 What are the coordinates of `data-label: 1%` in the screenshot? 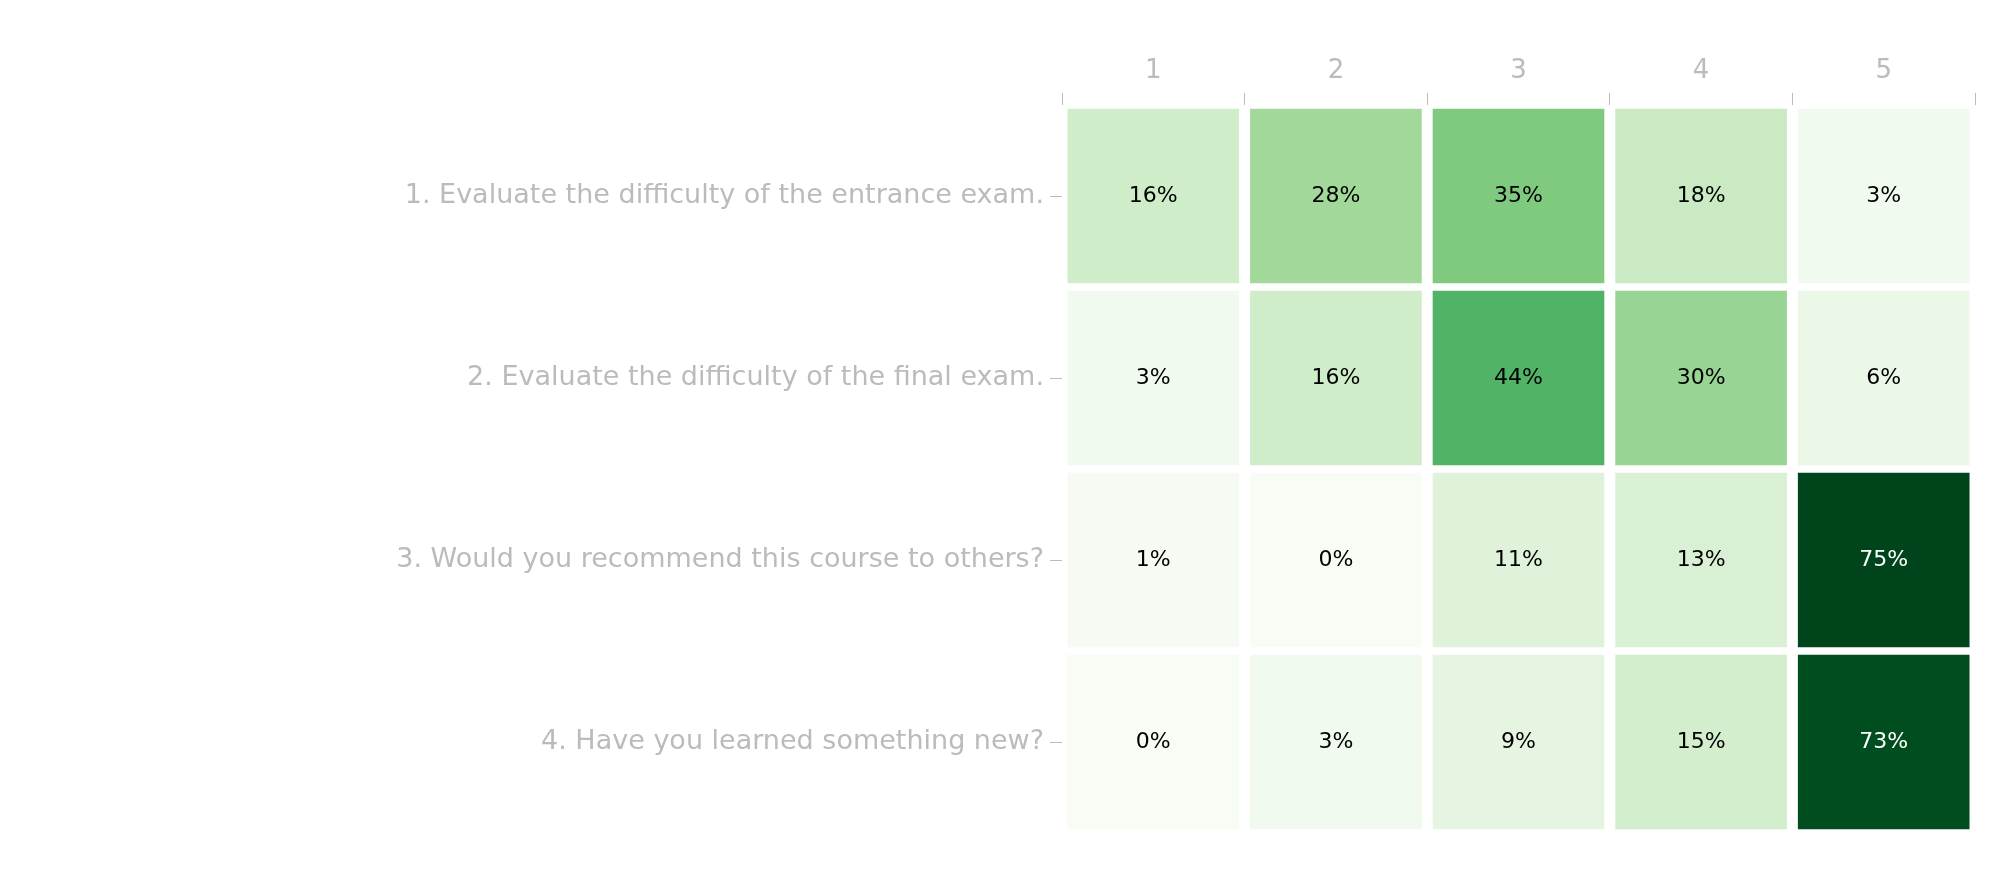 It's located at (1153, 558).